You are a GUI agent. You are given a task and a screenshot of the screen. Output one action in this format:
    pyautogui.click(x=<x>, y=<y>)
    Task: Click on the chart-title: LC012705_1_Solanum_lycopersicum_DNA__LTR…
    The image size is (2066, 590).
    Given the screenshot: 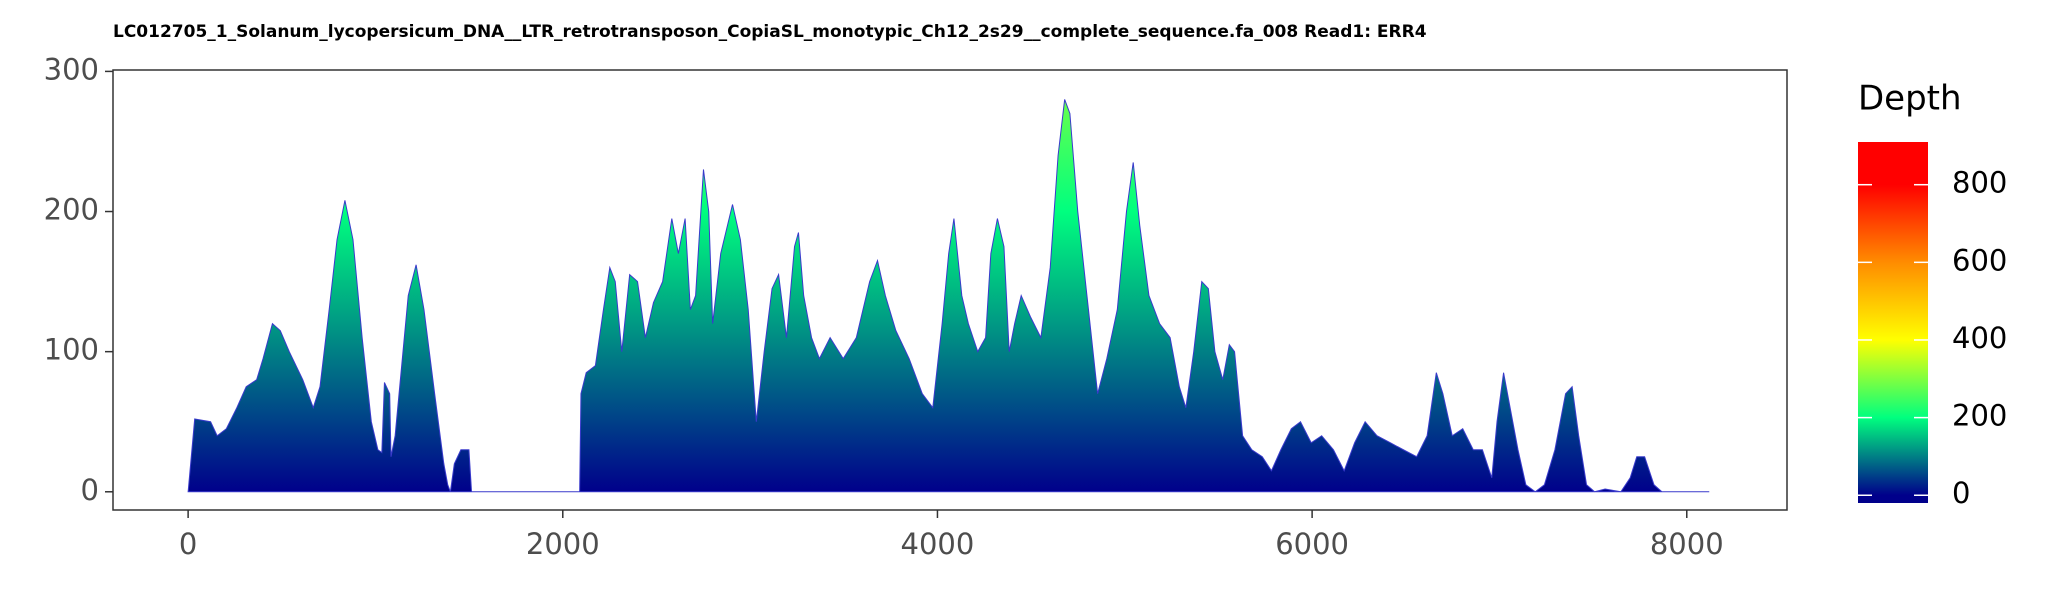 What is the action you would take?
    pyautogui.click(x=770, y=32)
    